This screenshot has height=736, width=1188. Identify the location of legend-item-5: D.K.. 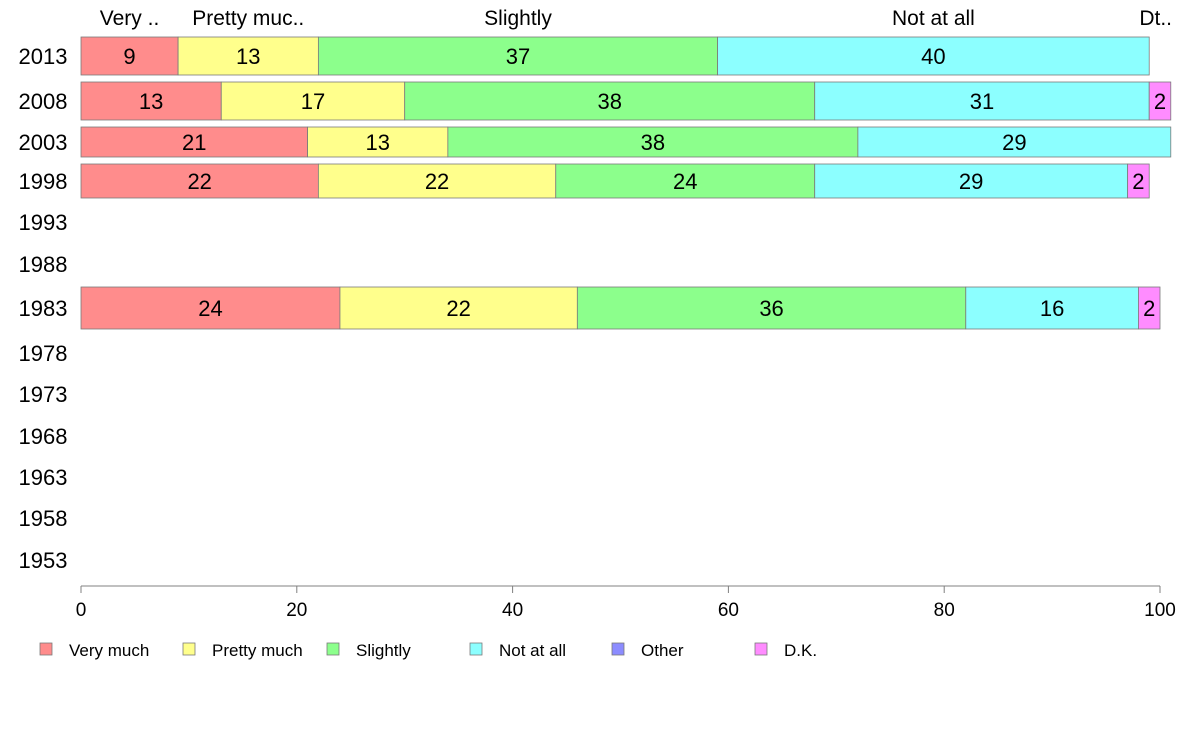
(785, 650).